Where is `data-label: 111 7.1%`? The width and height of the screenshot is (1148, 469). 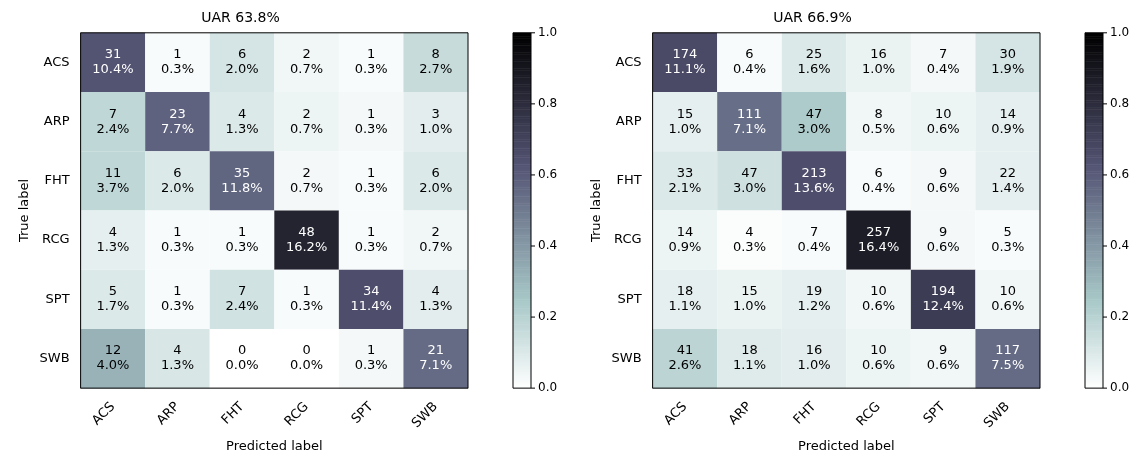
data-label: 111 7.1% is located at coordinates (749, 120).